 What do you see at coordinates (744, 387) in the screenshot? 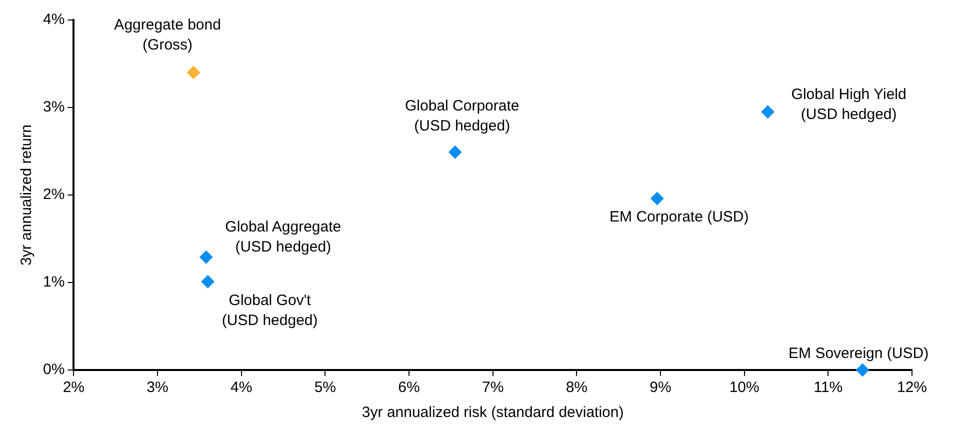
I see `x-tick-label: 10%` at bounding box center [744, 387].